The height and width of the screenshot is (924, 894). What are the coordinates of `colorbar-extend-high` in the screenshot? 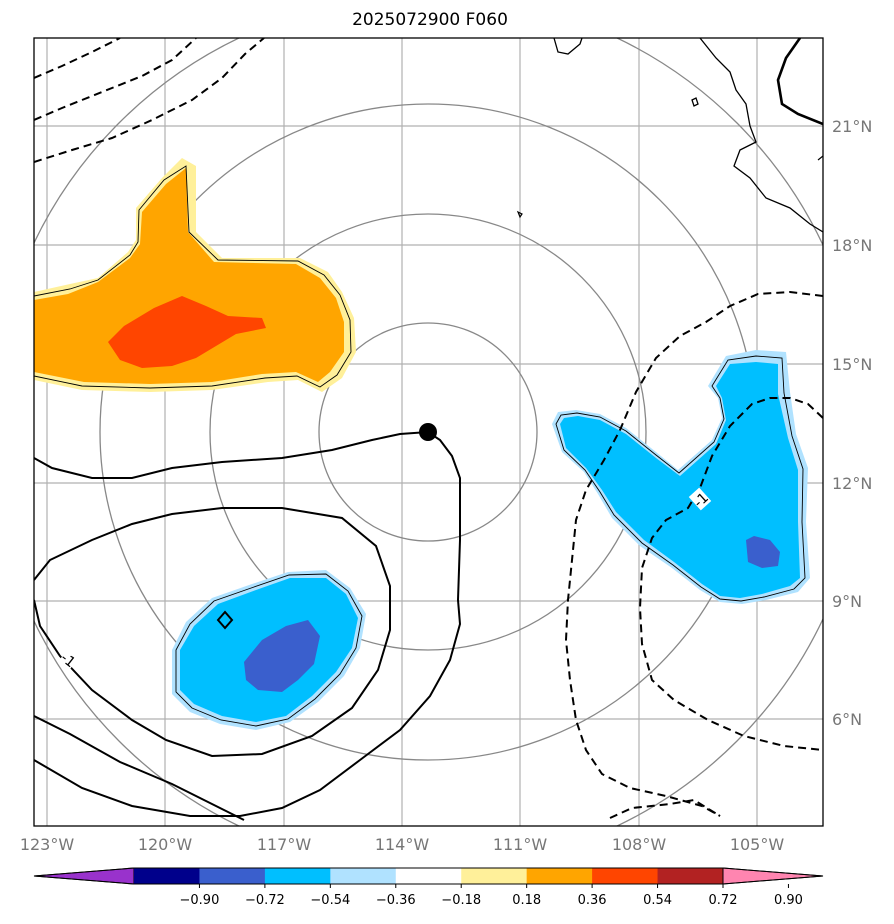 It's located at (773, 876).